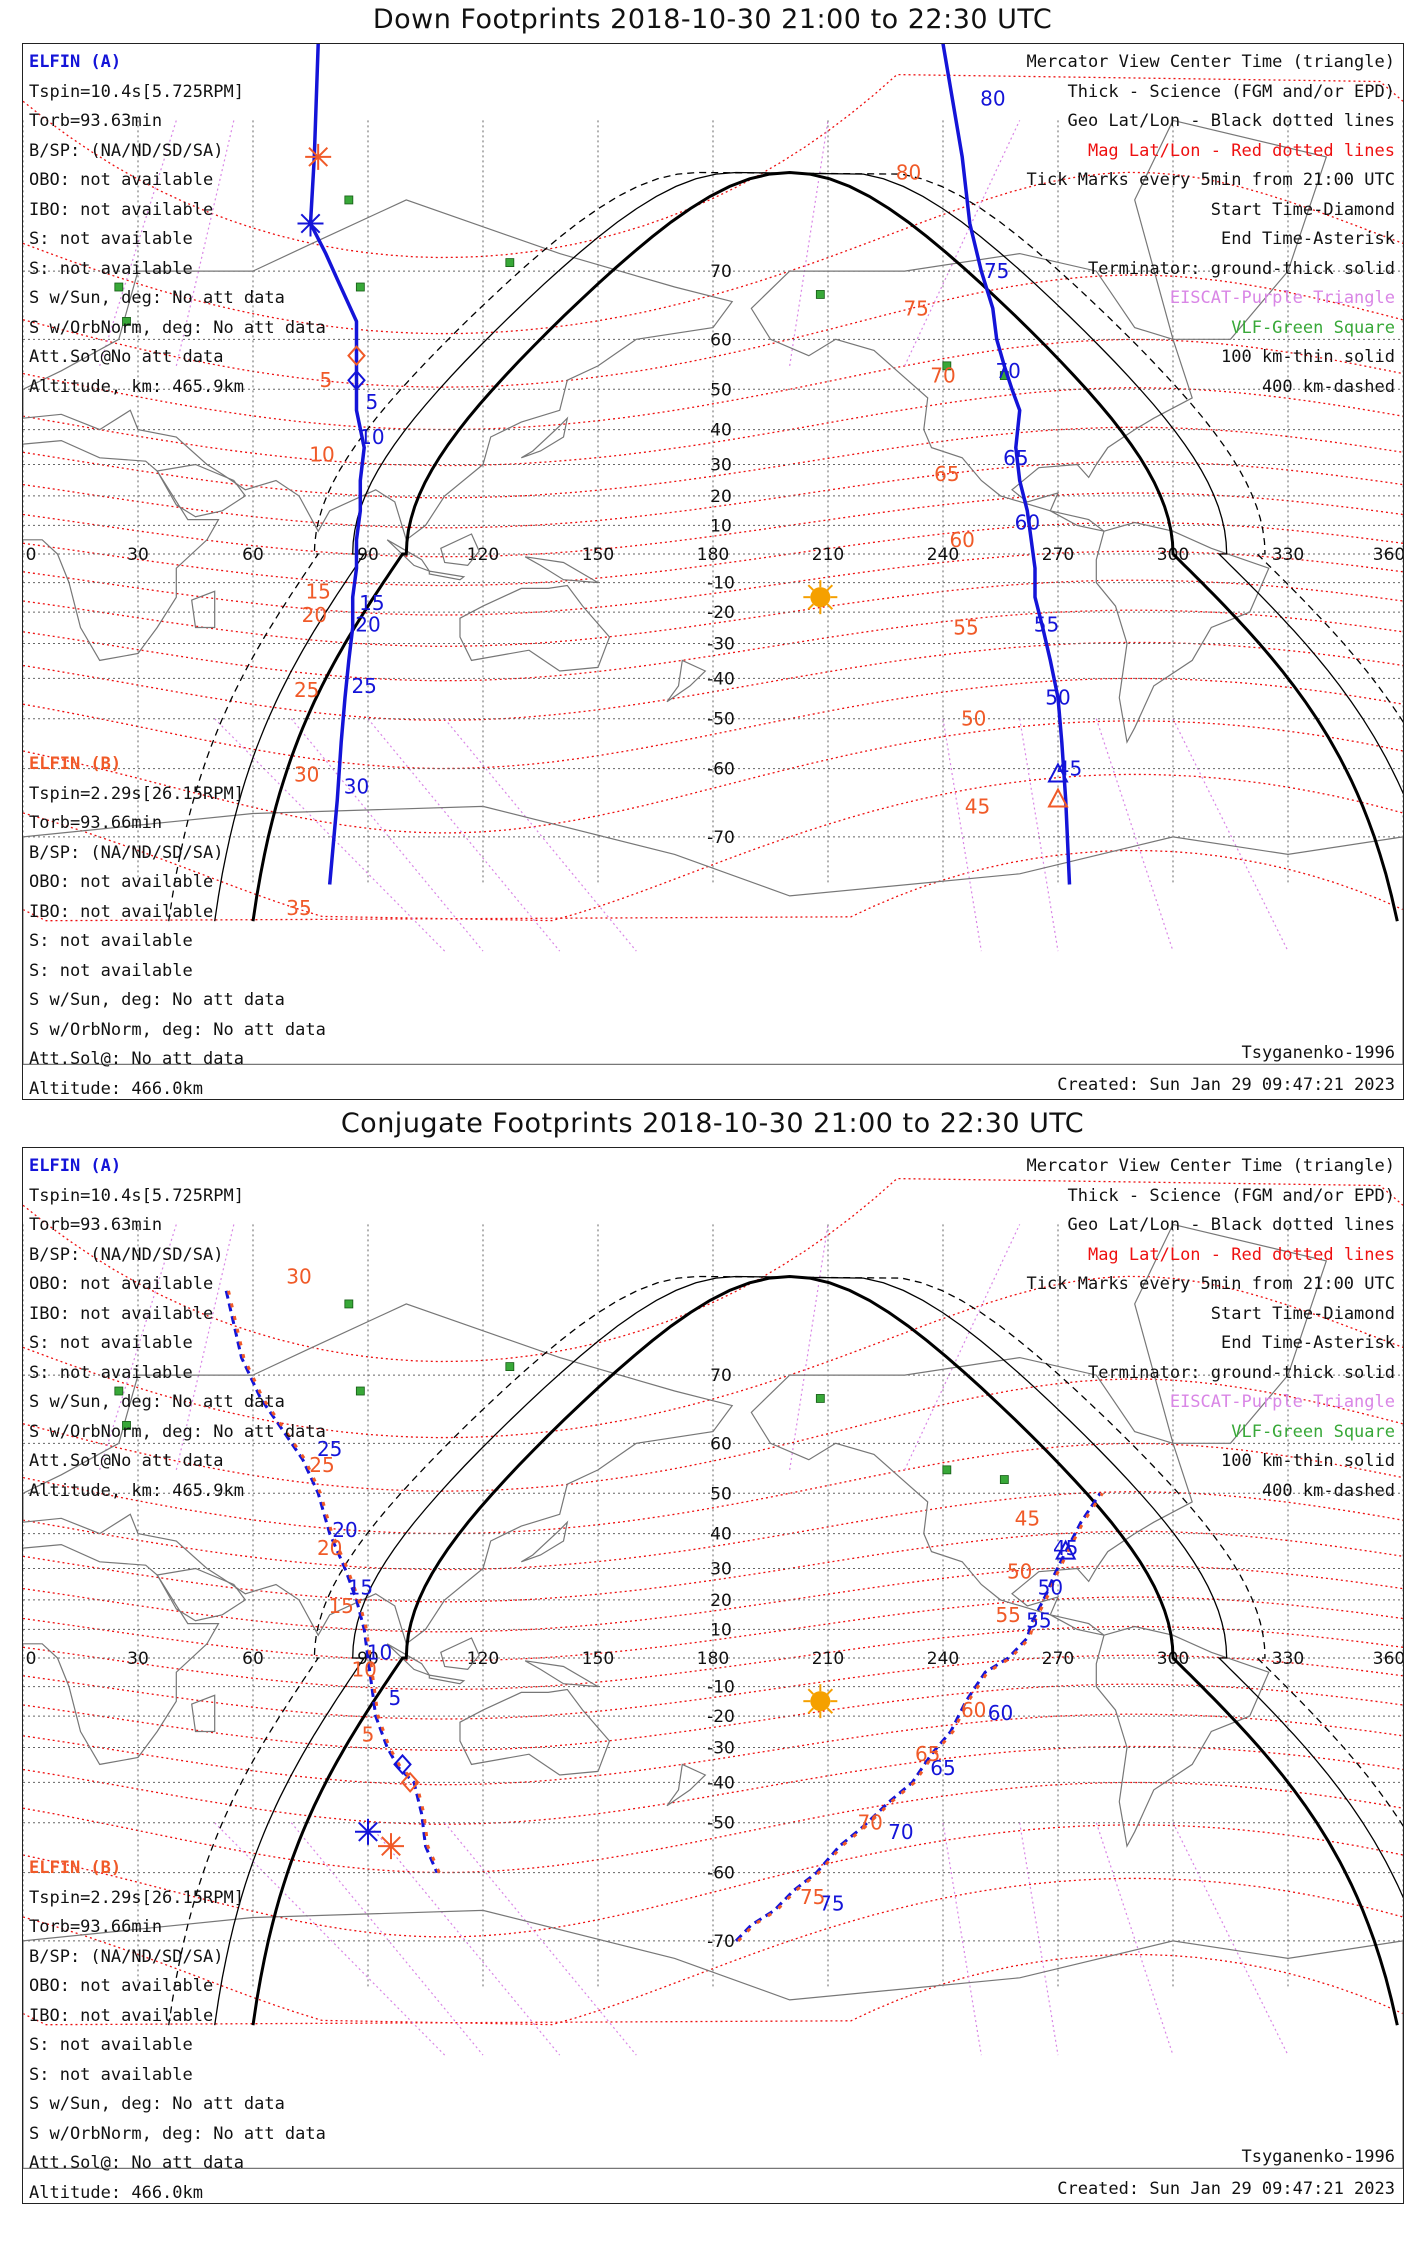 This screenshot has width=1425, height=2250. What do you see at coordinates (908, 173) in the screenshot?
I see `track-tick-label: 80` at bounding box center [908, 173].